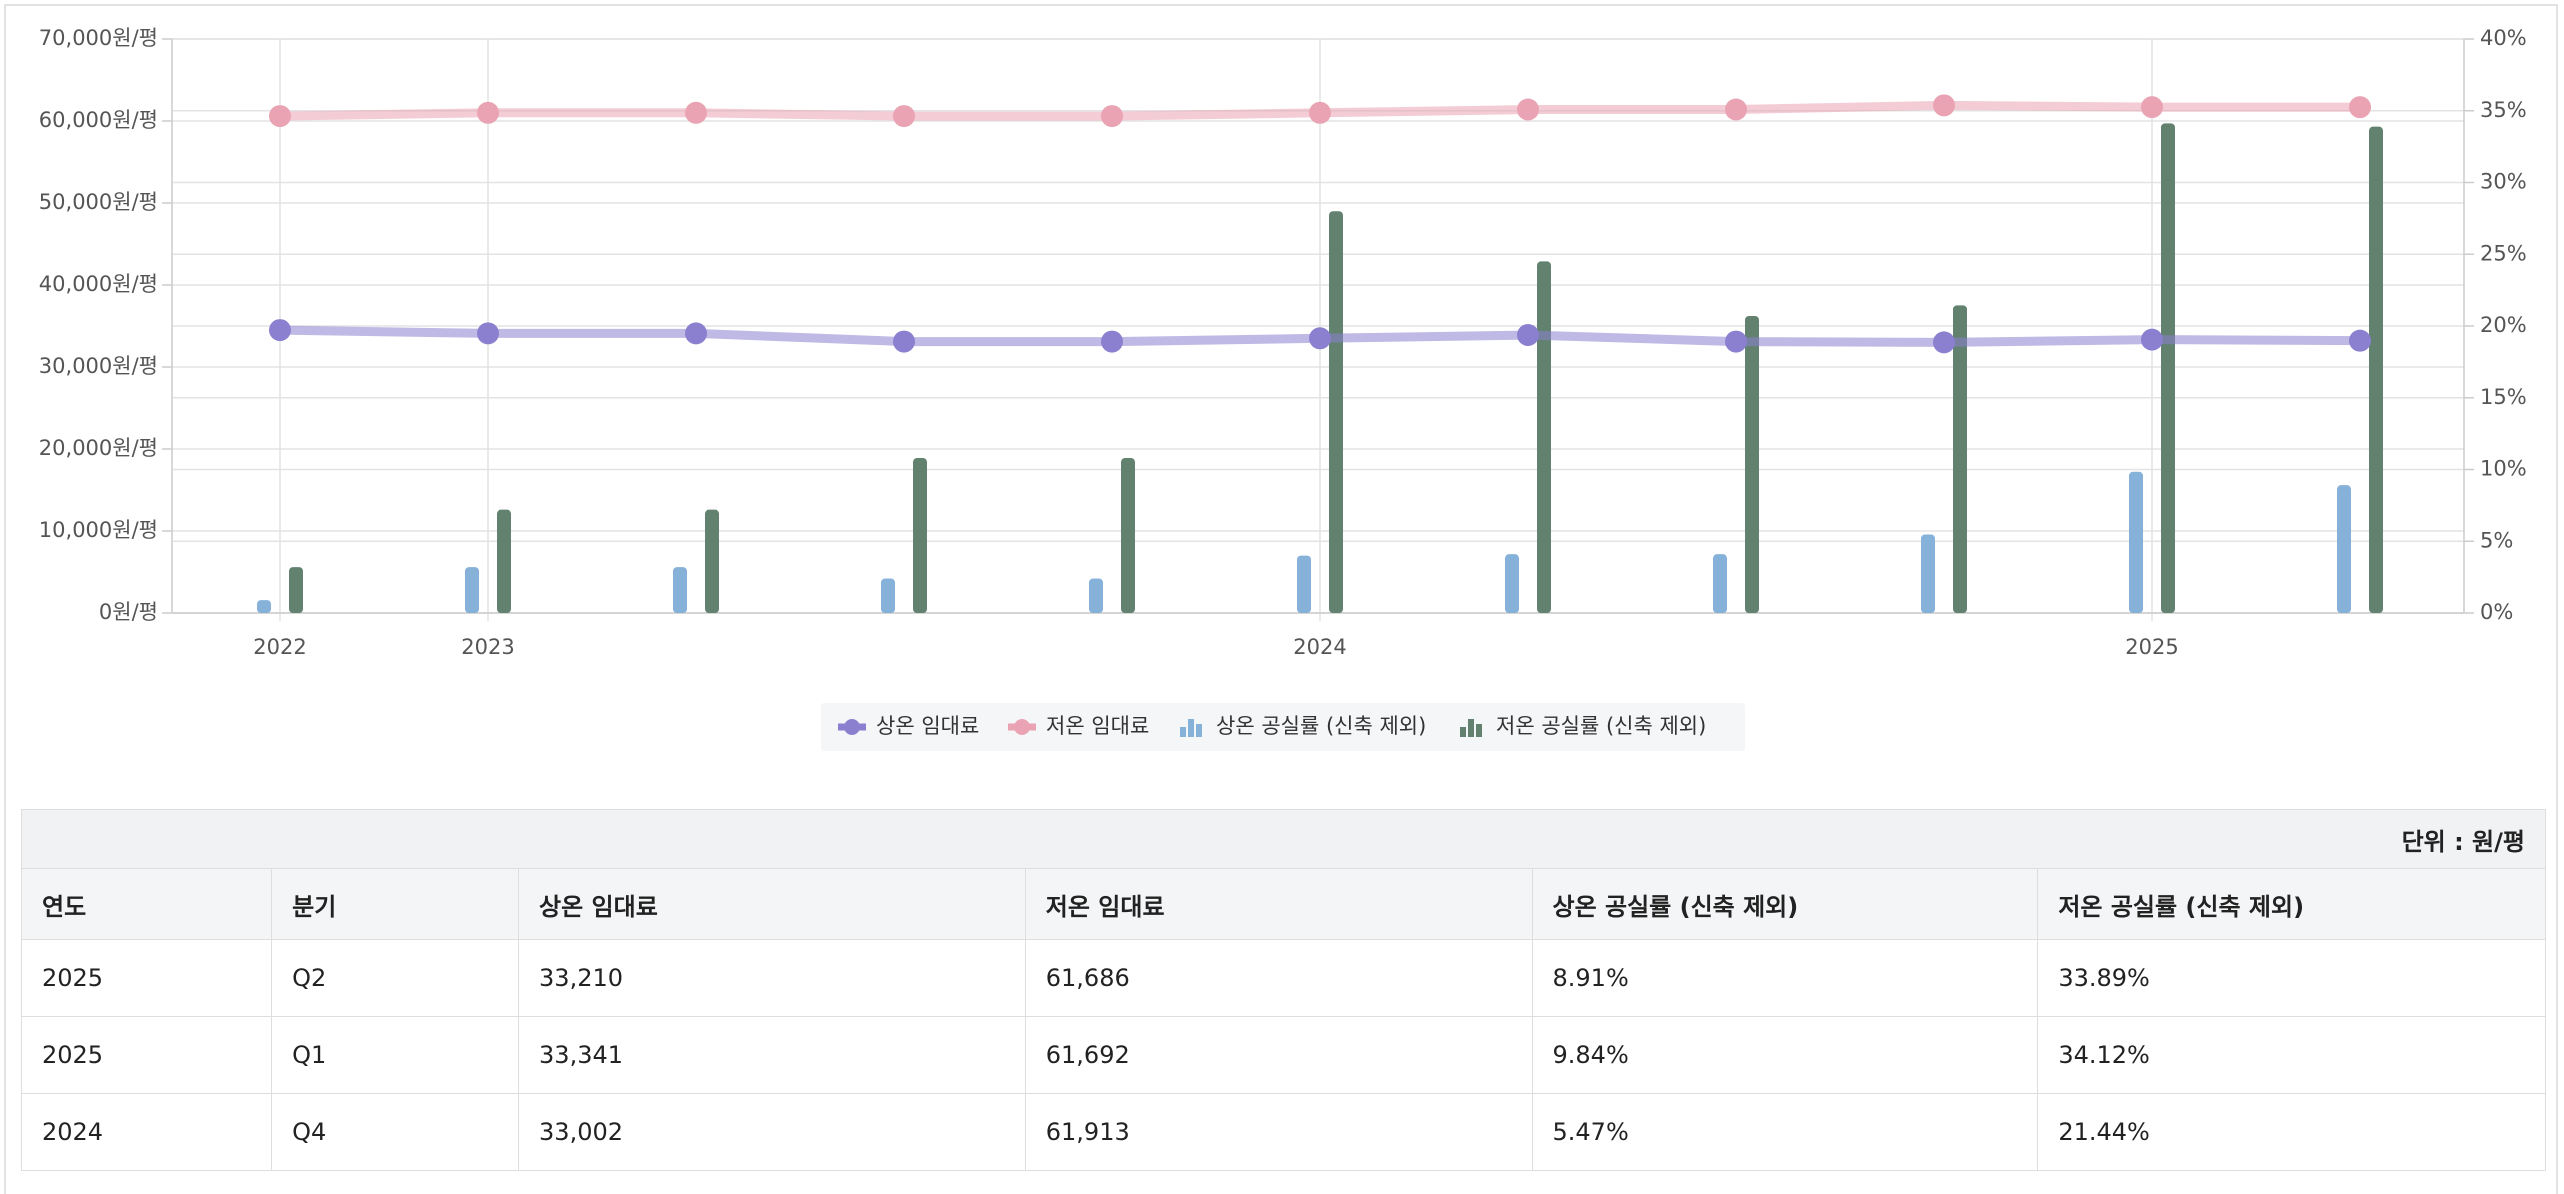  I want to click on legend-box, so click(1283, 727).